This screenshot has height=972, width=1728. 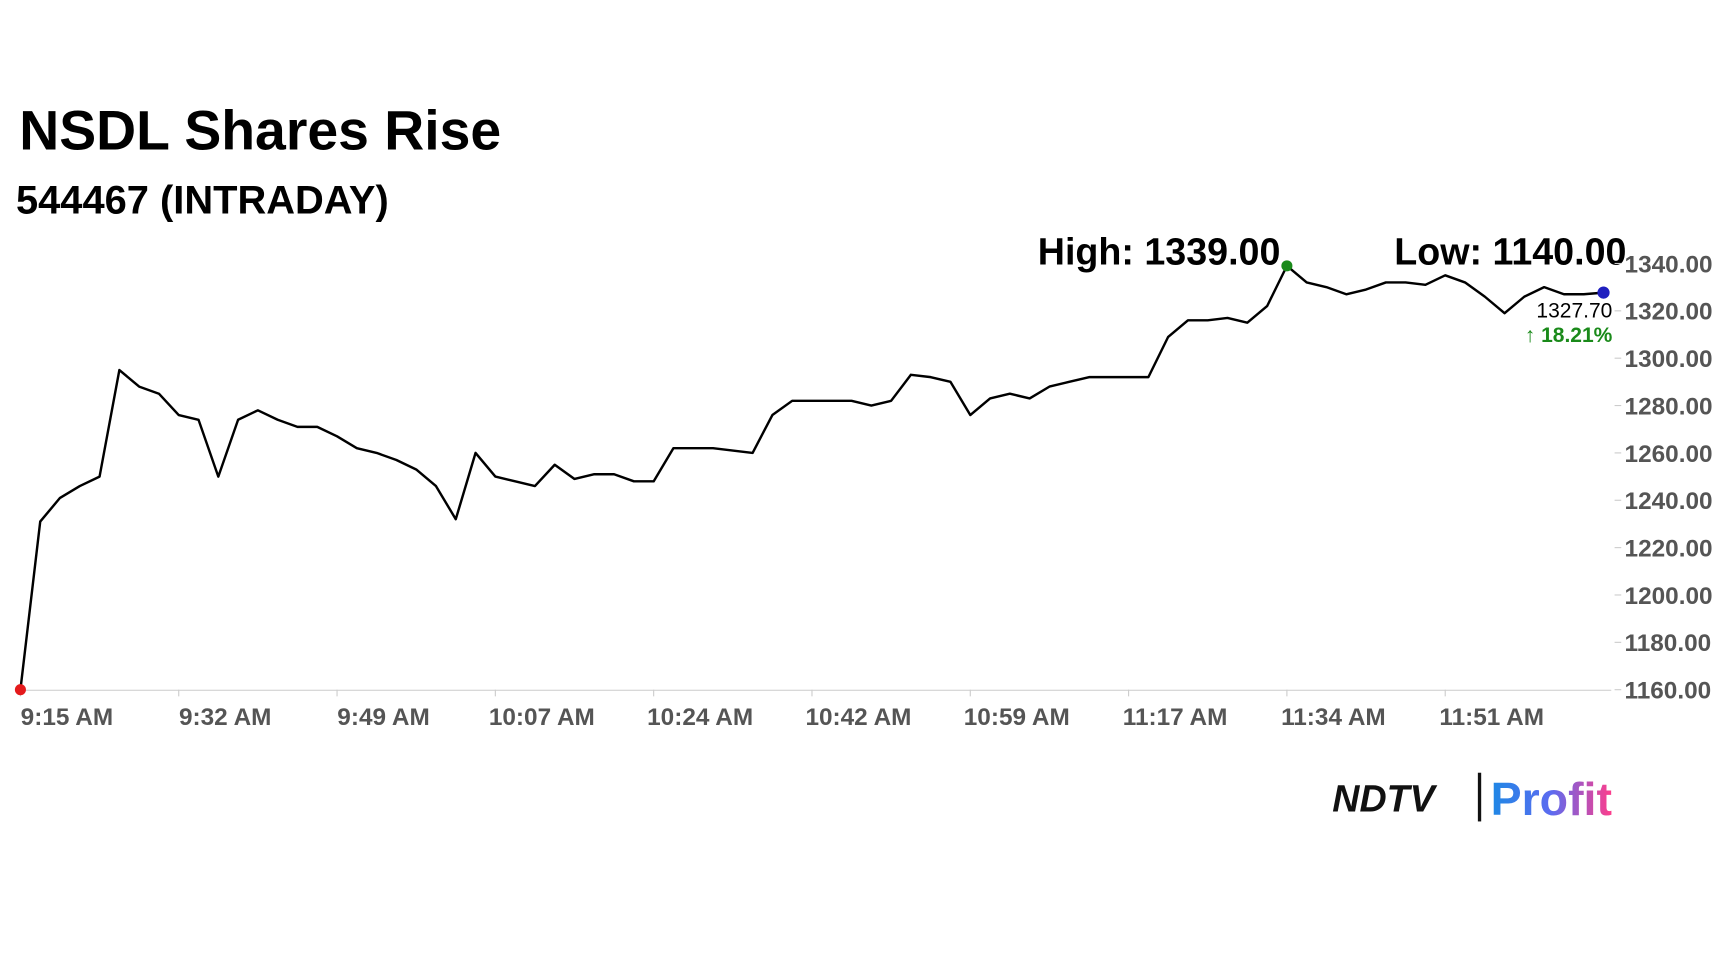 What do you see at coordinates (1510, 252) in the screenshot?
I see `low-annotation: Low: 1140.00` at bounding box center [1510, 252].